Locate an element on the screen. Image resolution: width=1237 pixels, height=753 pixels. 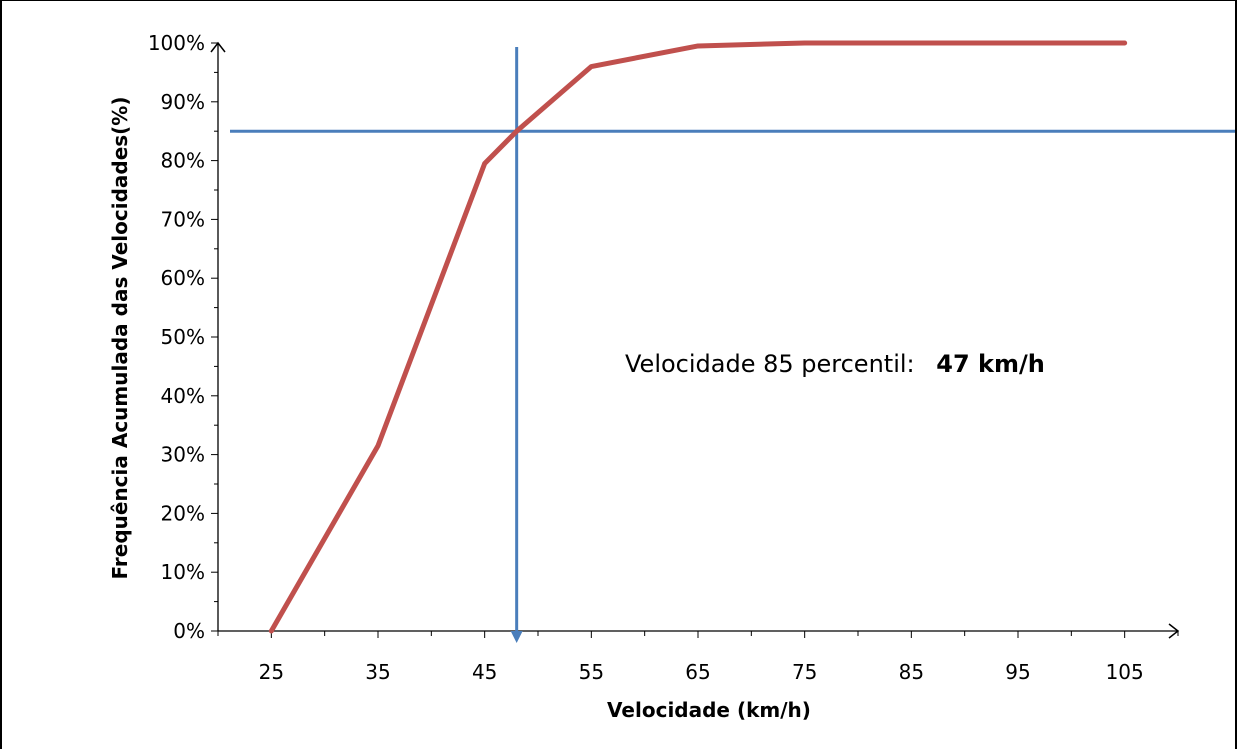
x-tick-label: 35 is located at coordinates (377, 672).